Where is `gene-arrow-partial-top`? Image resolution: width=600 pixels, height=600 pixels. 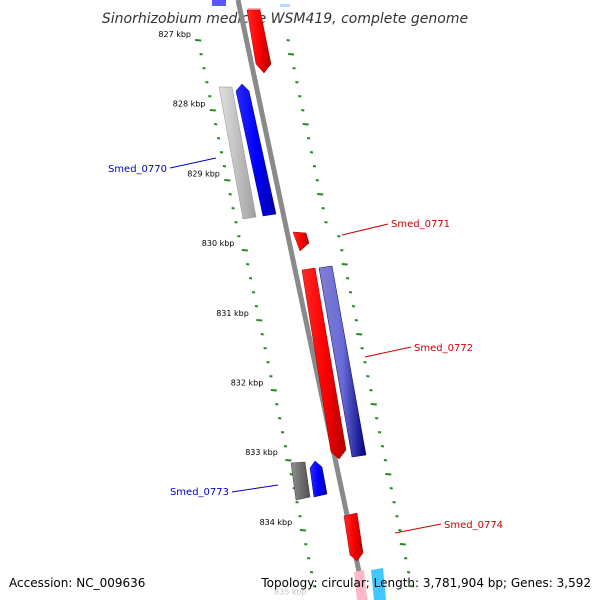 gene-arrow-partial-top is located at coordinates (219, 3).